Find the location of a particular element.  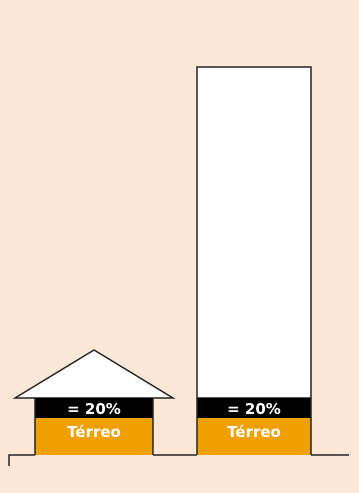

tower-walls is located at coordinates (254, 426).